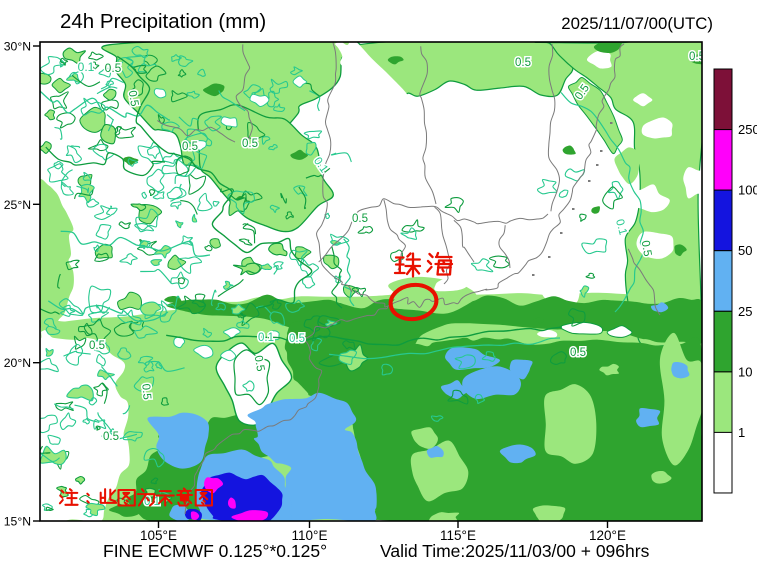 This screenshot has width=757, height=565. What do you see at coordinates (745, 371) in the screenshot?
I see `svg-text: 10` at bounding box center [745, 371].